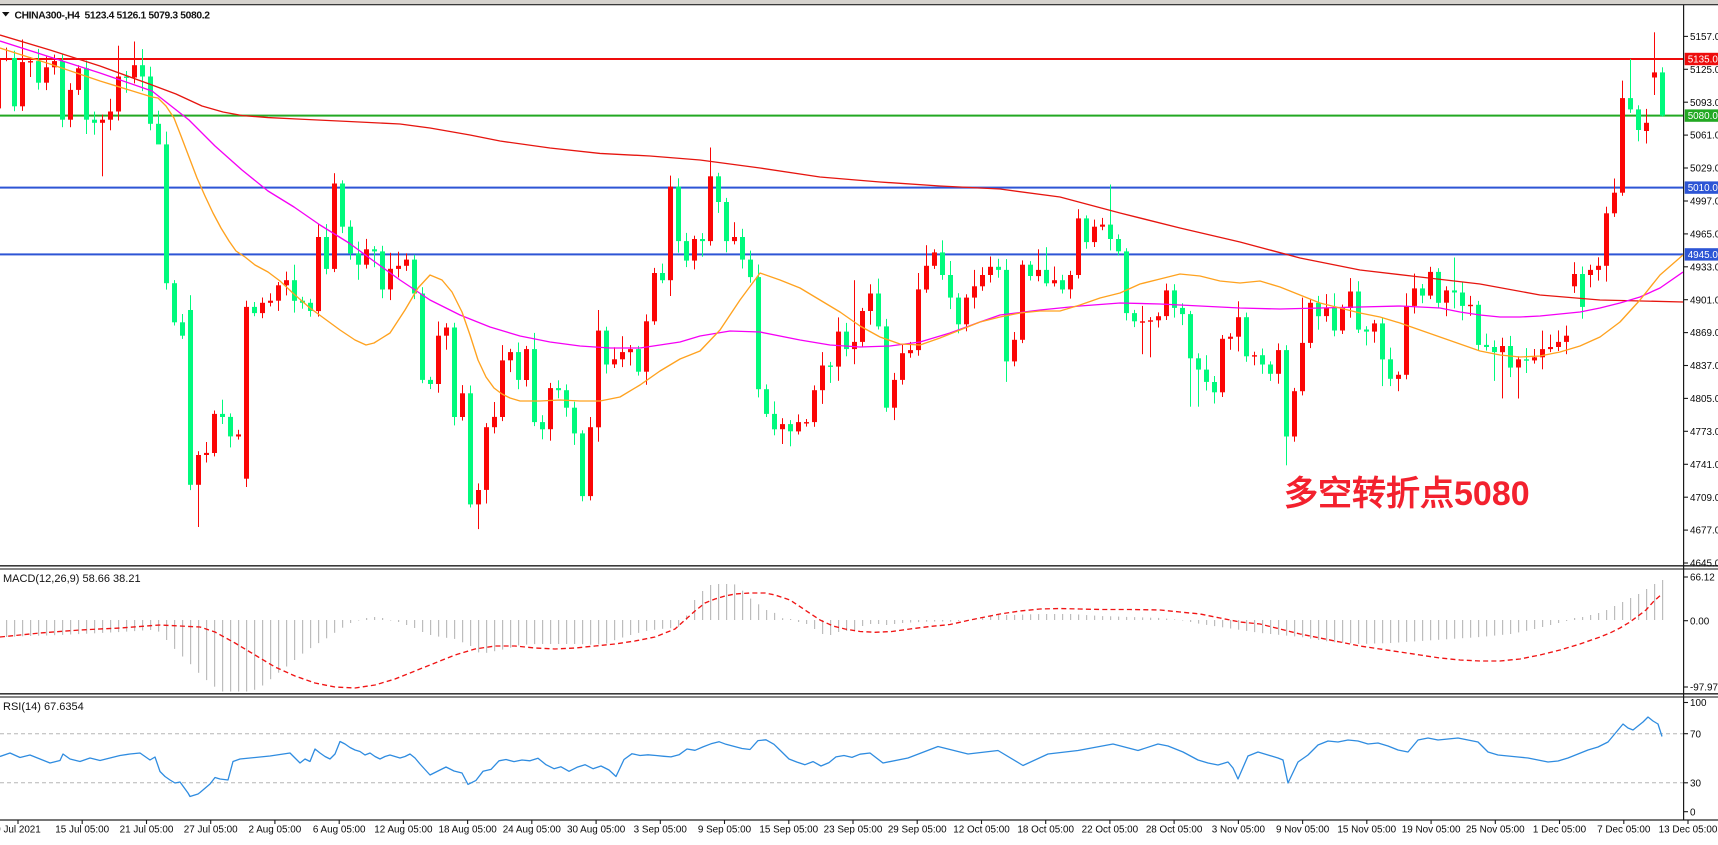 The image size is (1718, 845). What do you see at coordinates (917, 829) in the screenshot?
I see `svg-text: 29 Sep 05:00` at bounding box center [917, 829].